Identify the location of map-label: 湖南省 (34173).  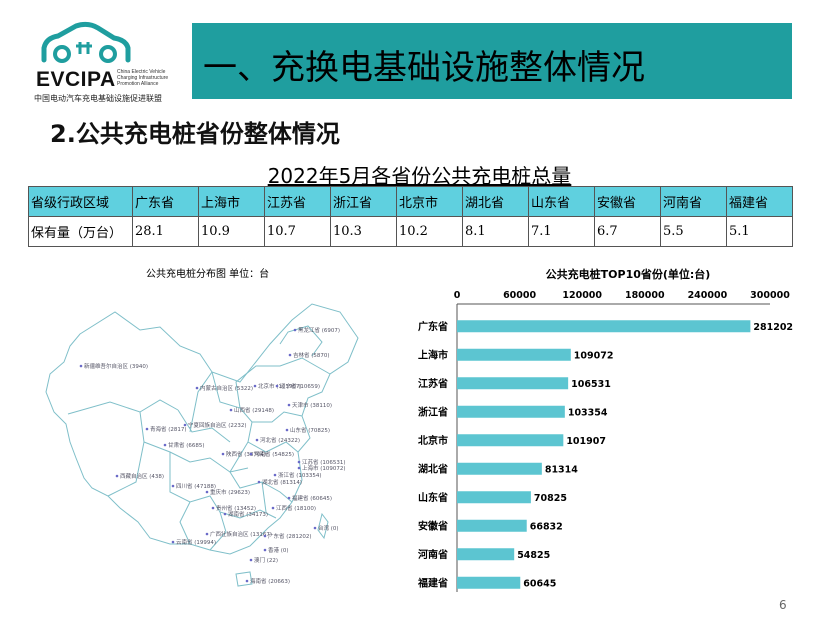
(248, 514).